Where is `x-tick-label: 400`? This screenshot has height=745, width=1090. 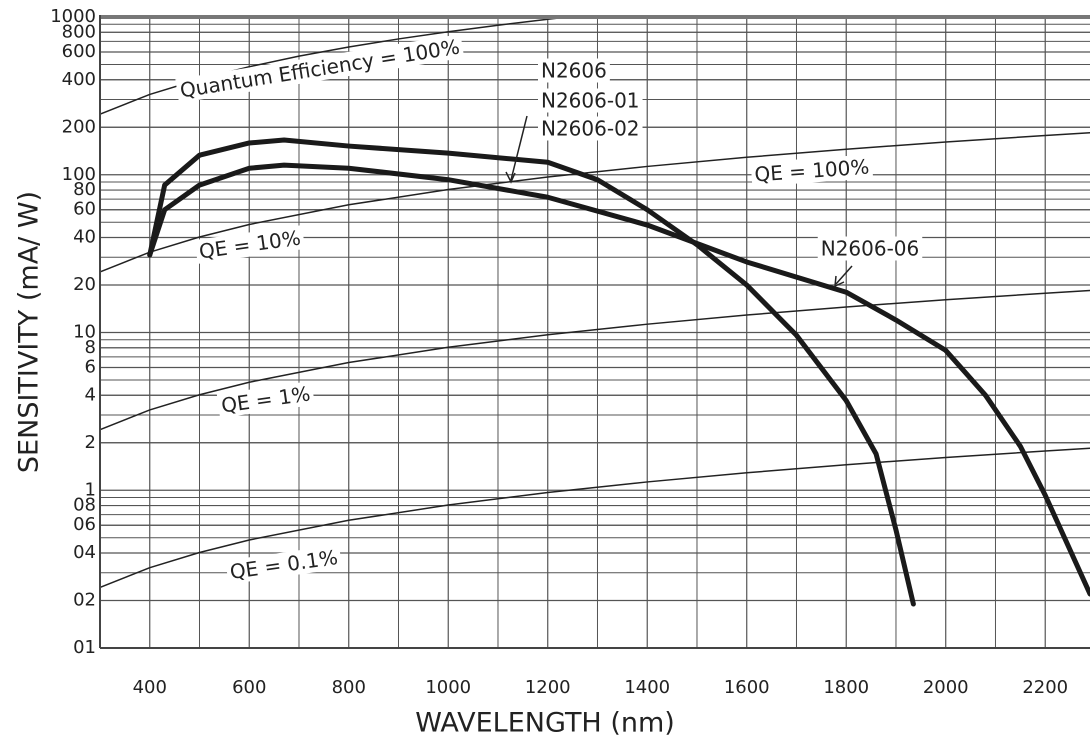
x-tick-label: 400 is located at coordinates (150, 687).